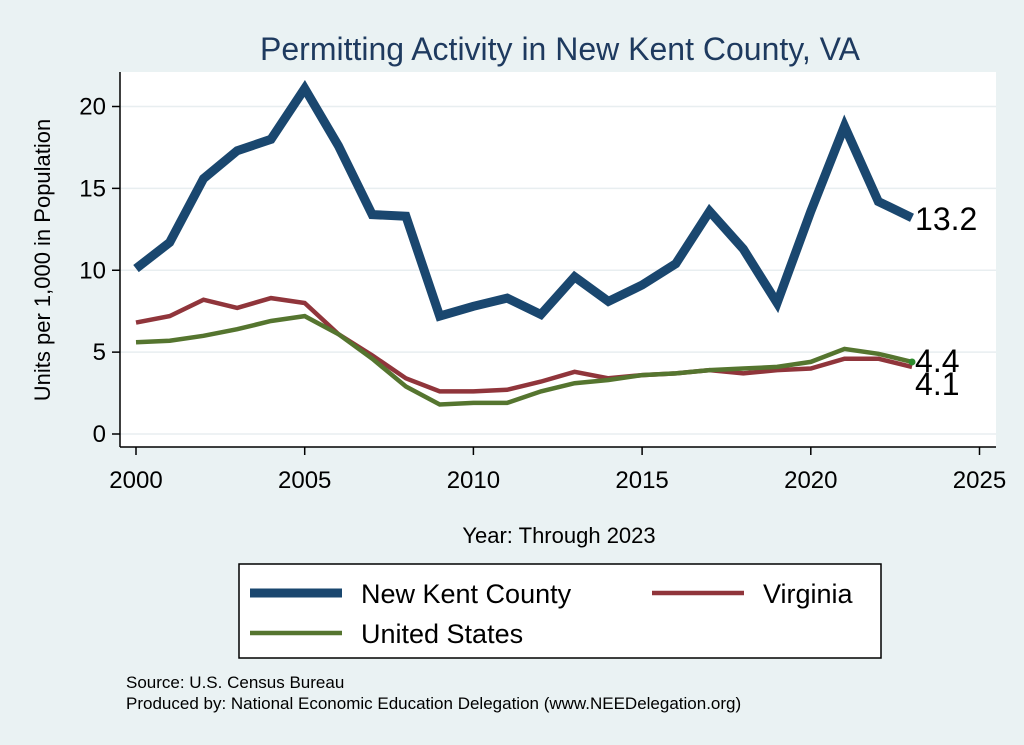 The image size is (1024, 745). I want to click on legend-box, so click(560, 611).